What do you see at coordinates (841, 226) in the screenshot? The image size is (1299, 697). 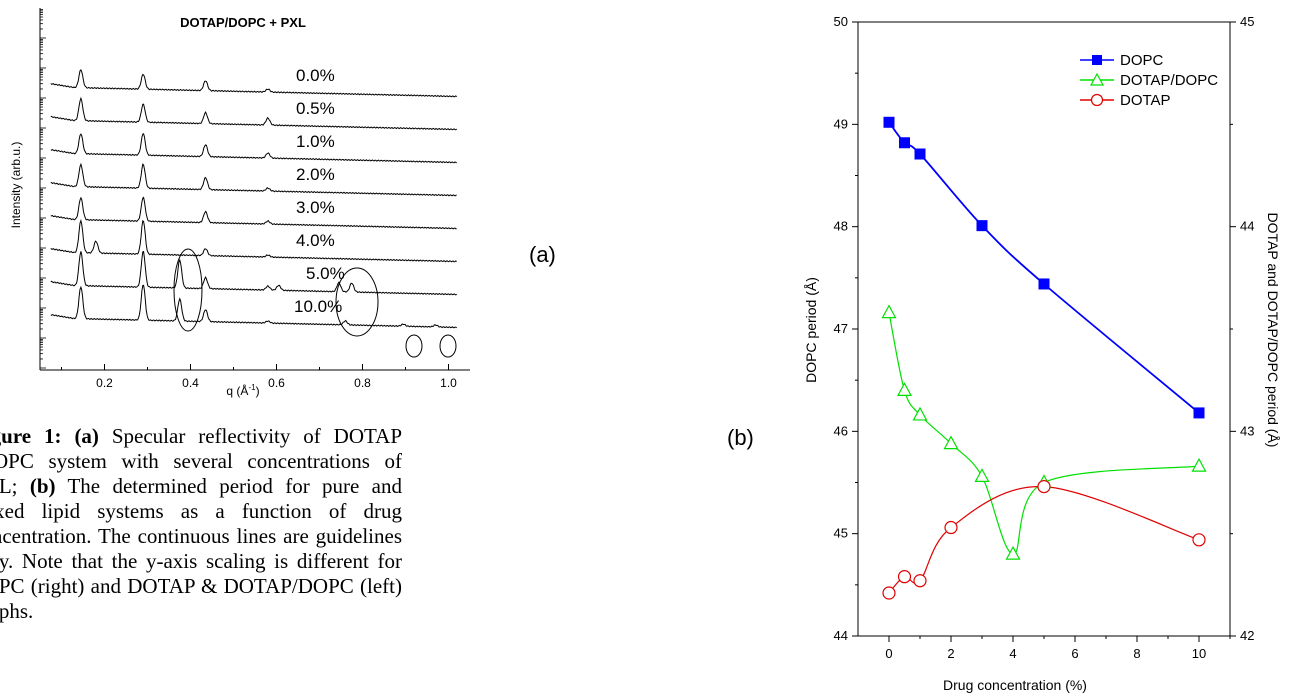 I see `chart-b-y-tick-label: 48` at bounding box center [841, 226].